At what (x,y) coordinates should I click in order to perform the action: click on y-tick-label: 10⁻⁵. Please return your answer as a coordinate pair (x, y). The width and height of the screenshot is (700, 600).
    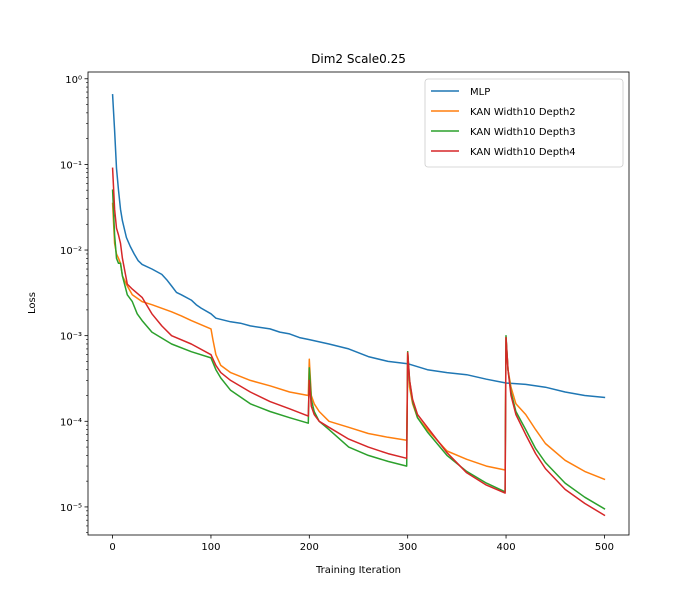
    Looking at the image, I should click on (71, 508).